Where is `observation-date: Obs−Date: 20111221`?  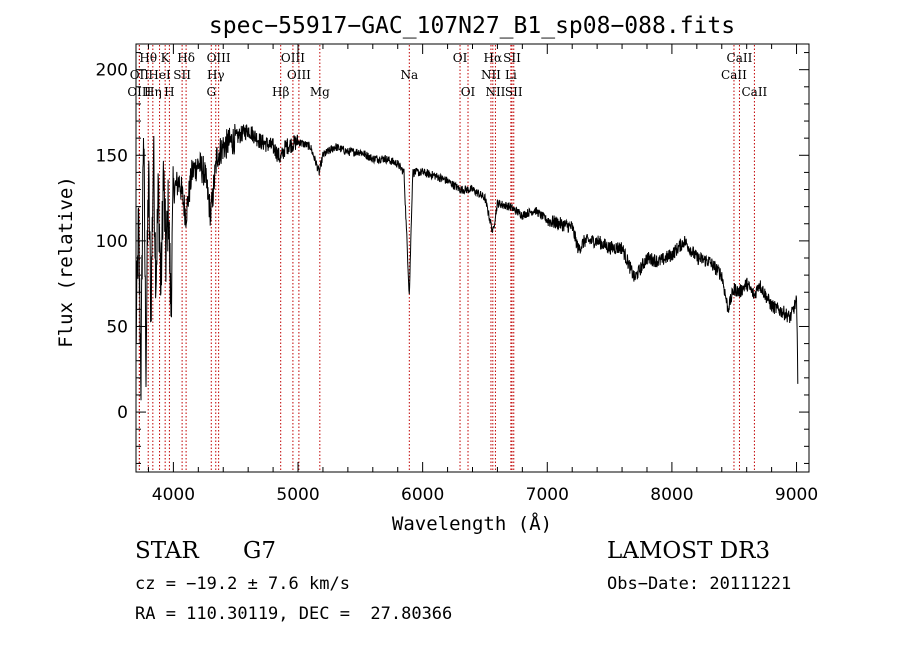
observation-date: Obs−Date: 20111221 is located at coordinates (699, 584).